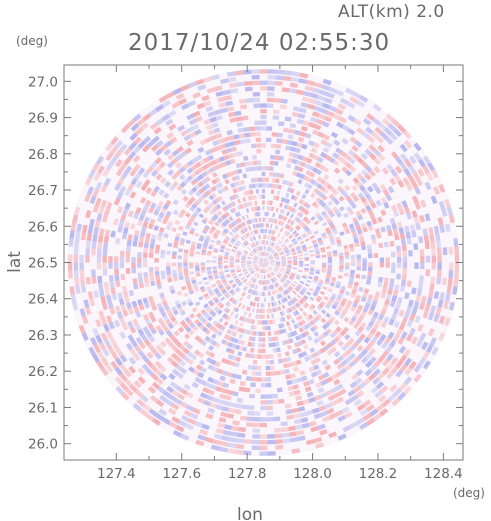 Image resolution: width=491 pixels, height=521 pixels. What do you see at coordinates (43, 372) in the screenshot?
I see `y-tick-label: 26.2` at bounding box center [43, 372].